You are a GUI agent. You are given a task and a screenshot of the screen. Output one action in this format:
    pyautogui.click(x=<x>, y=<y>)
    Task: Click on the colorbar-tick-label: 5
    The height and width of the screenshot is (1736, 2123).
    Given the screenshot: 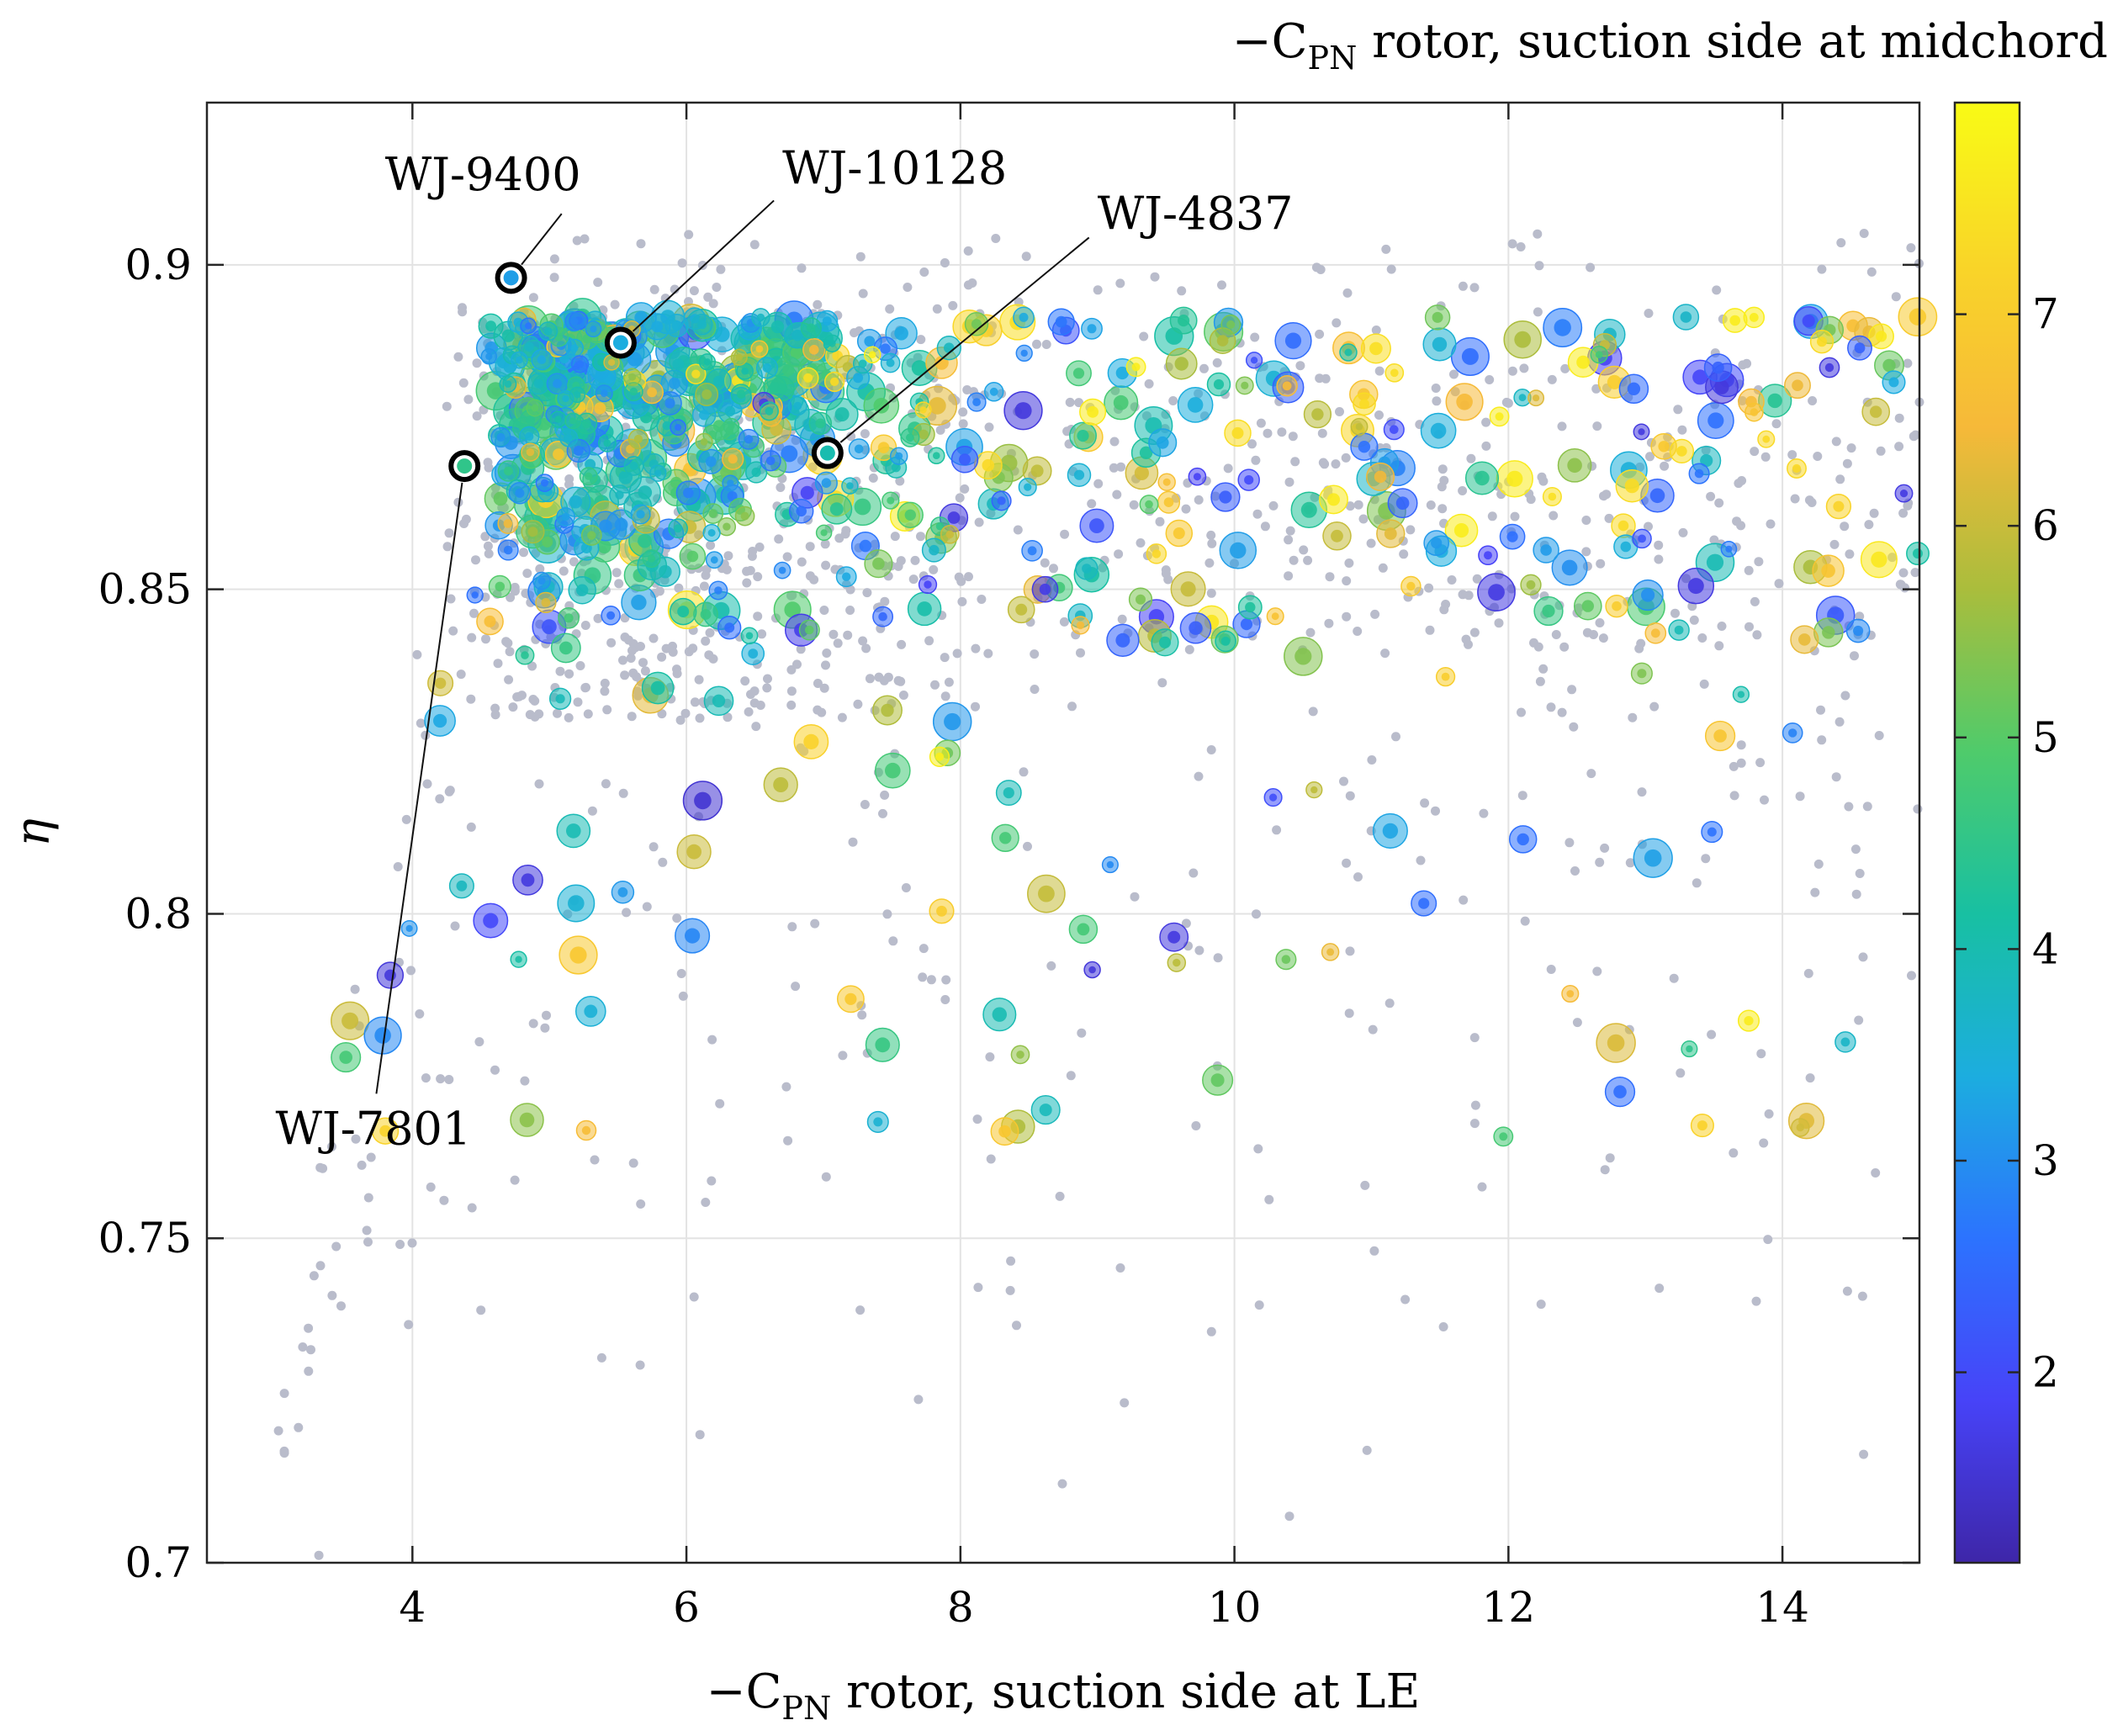 What is the action you would take?
    pyautogui.click(x=2045, y=737)
    